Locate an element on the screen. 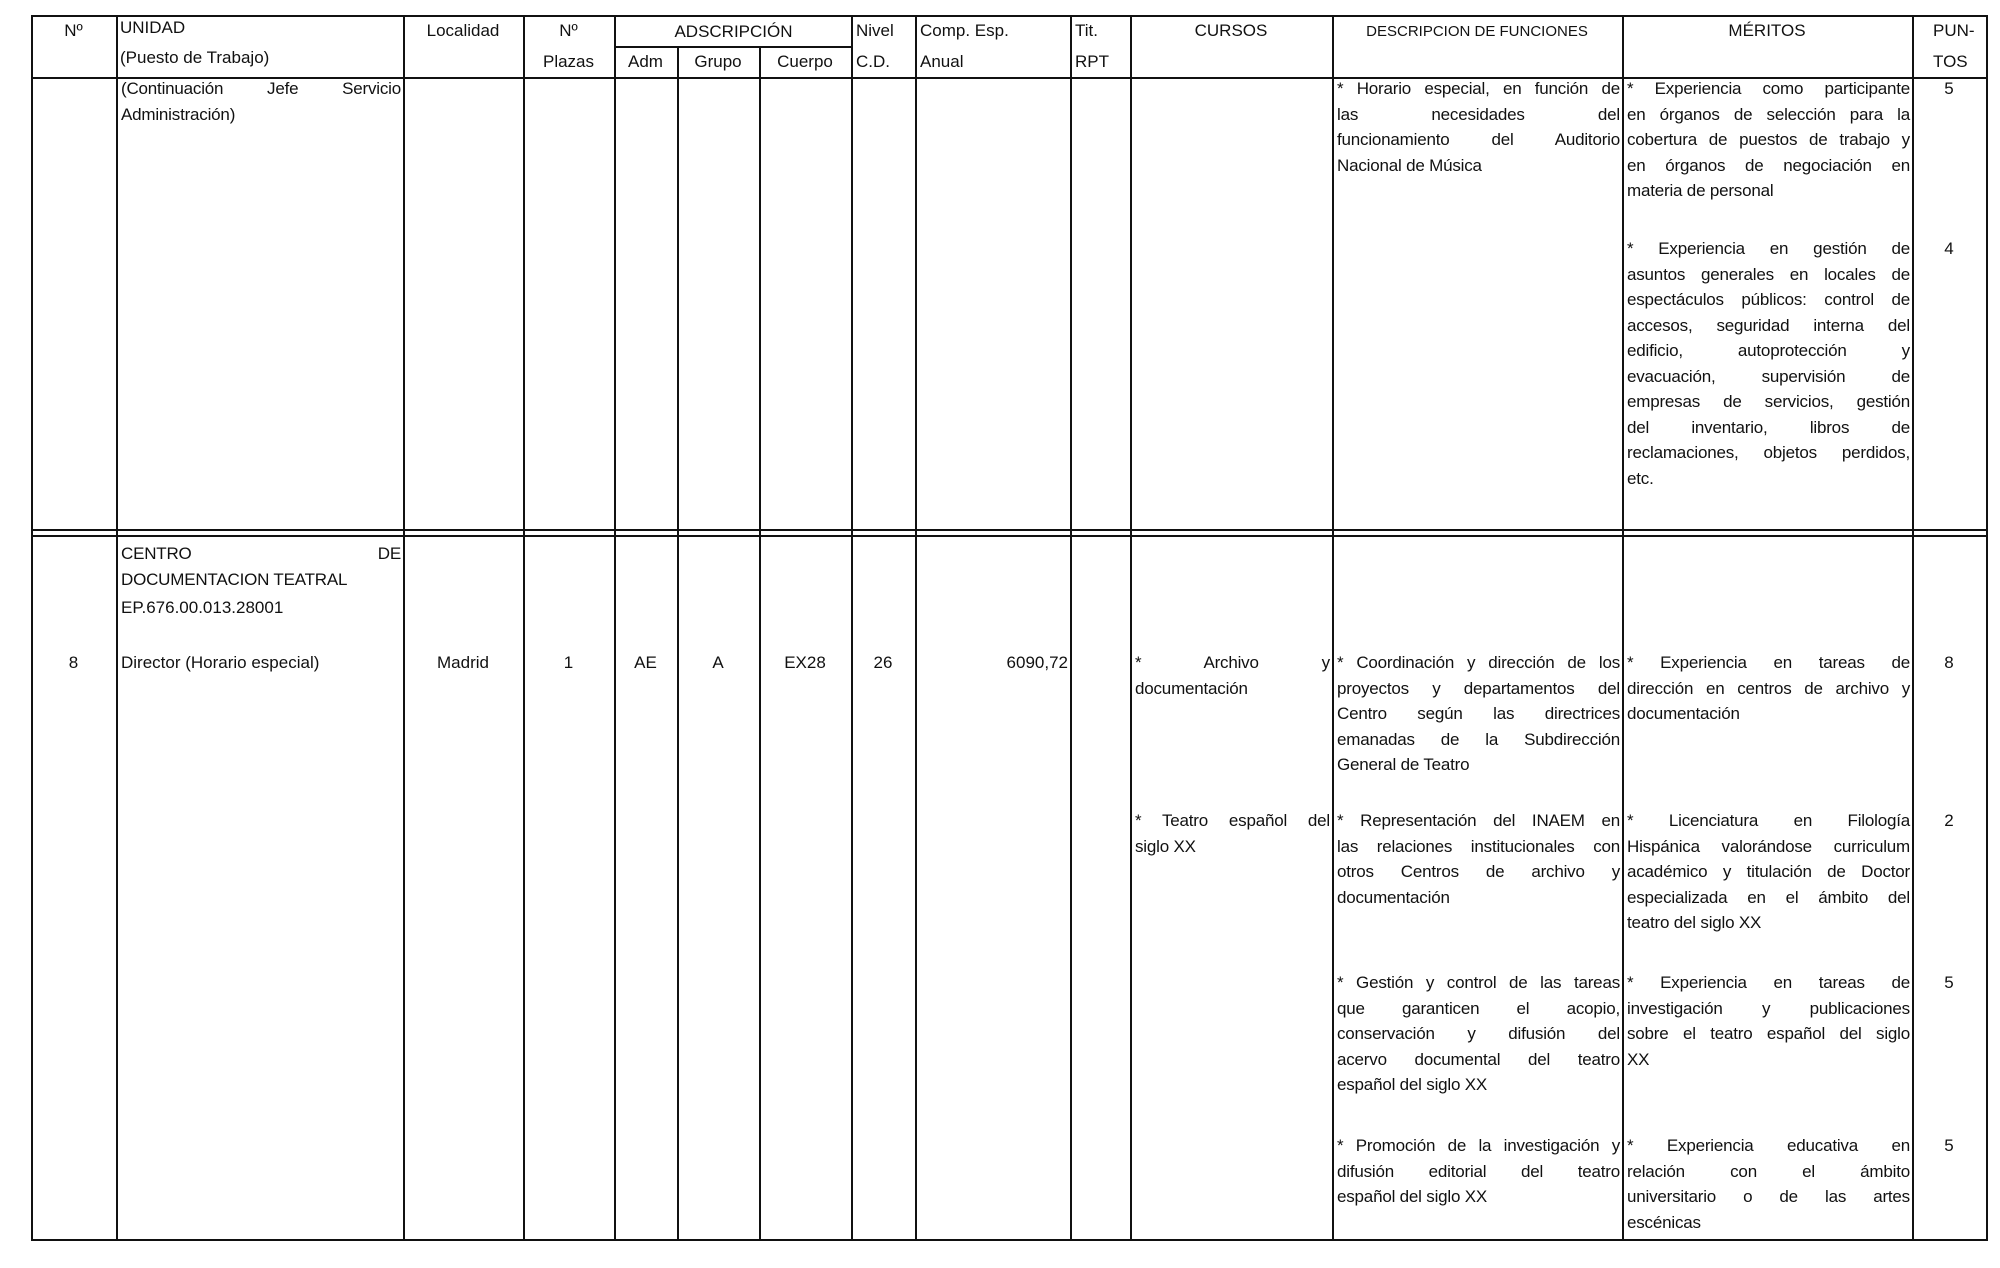 The image size is (2000, 1268). text-line: edificio, autoprotección y is located at coordinates (1768, 350).